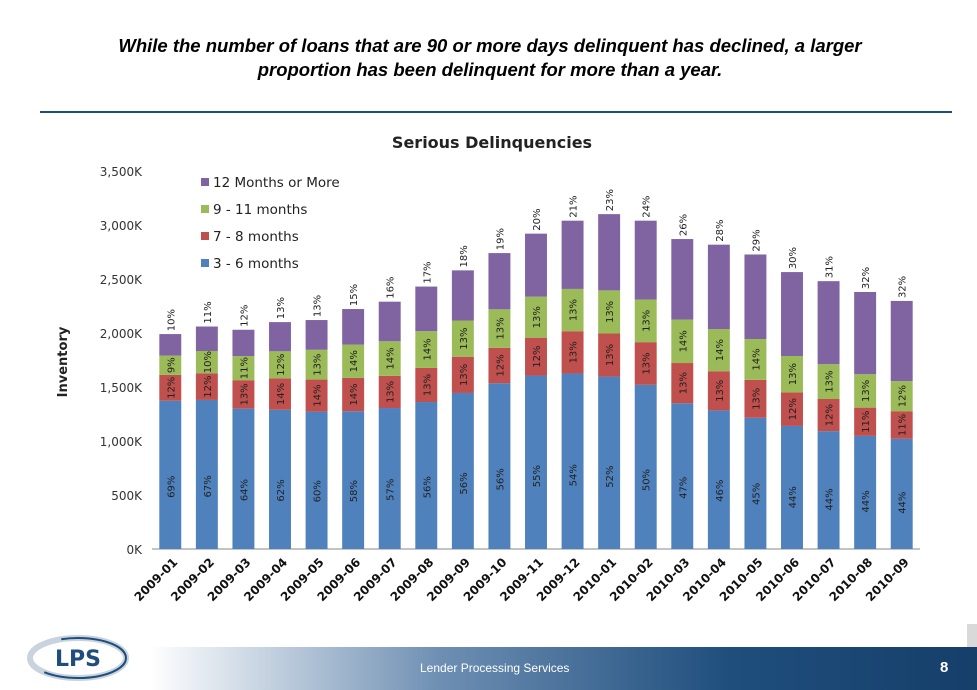  Describe the element at coordinates (500, 239) in the screenshot. I see `bar-value-label: 19%` at that location.